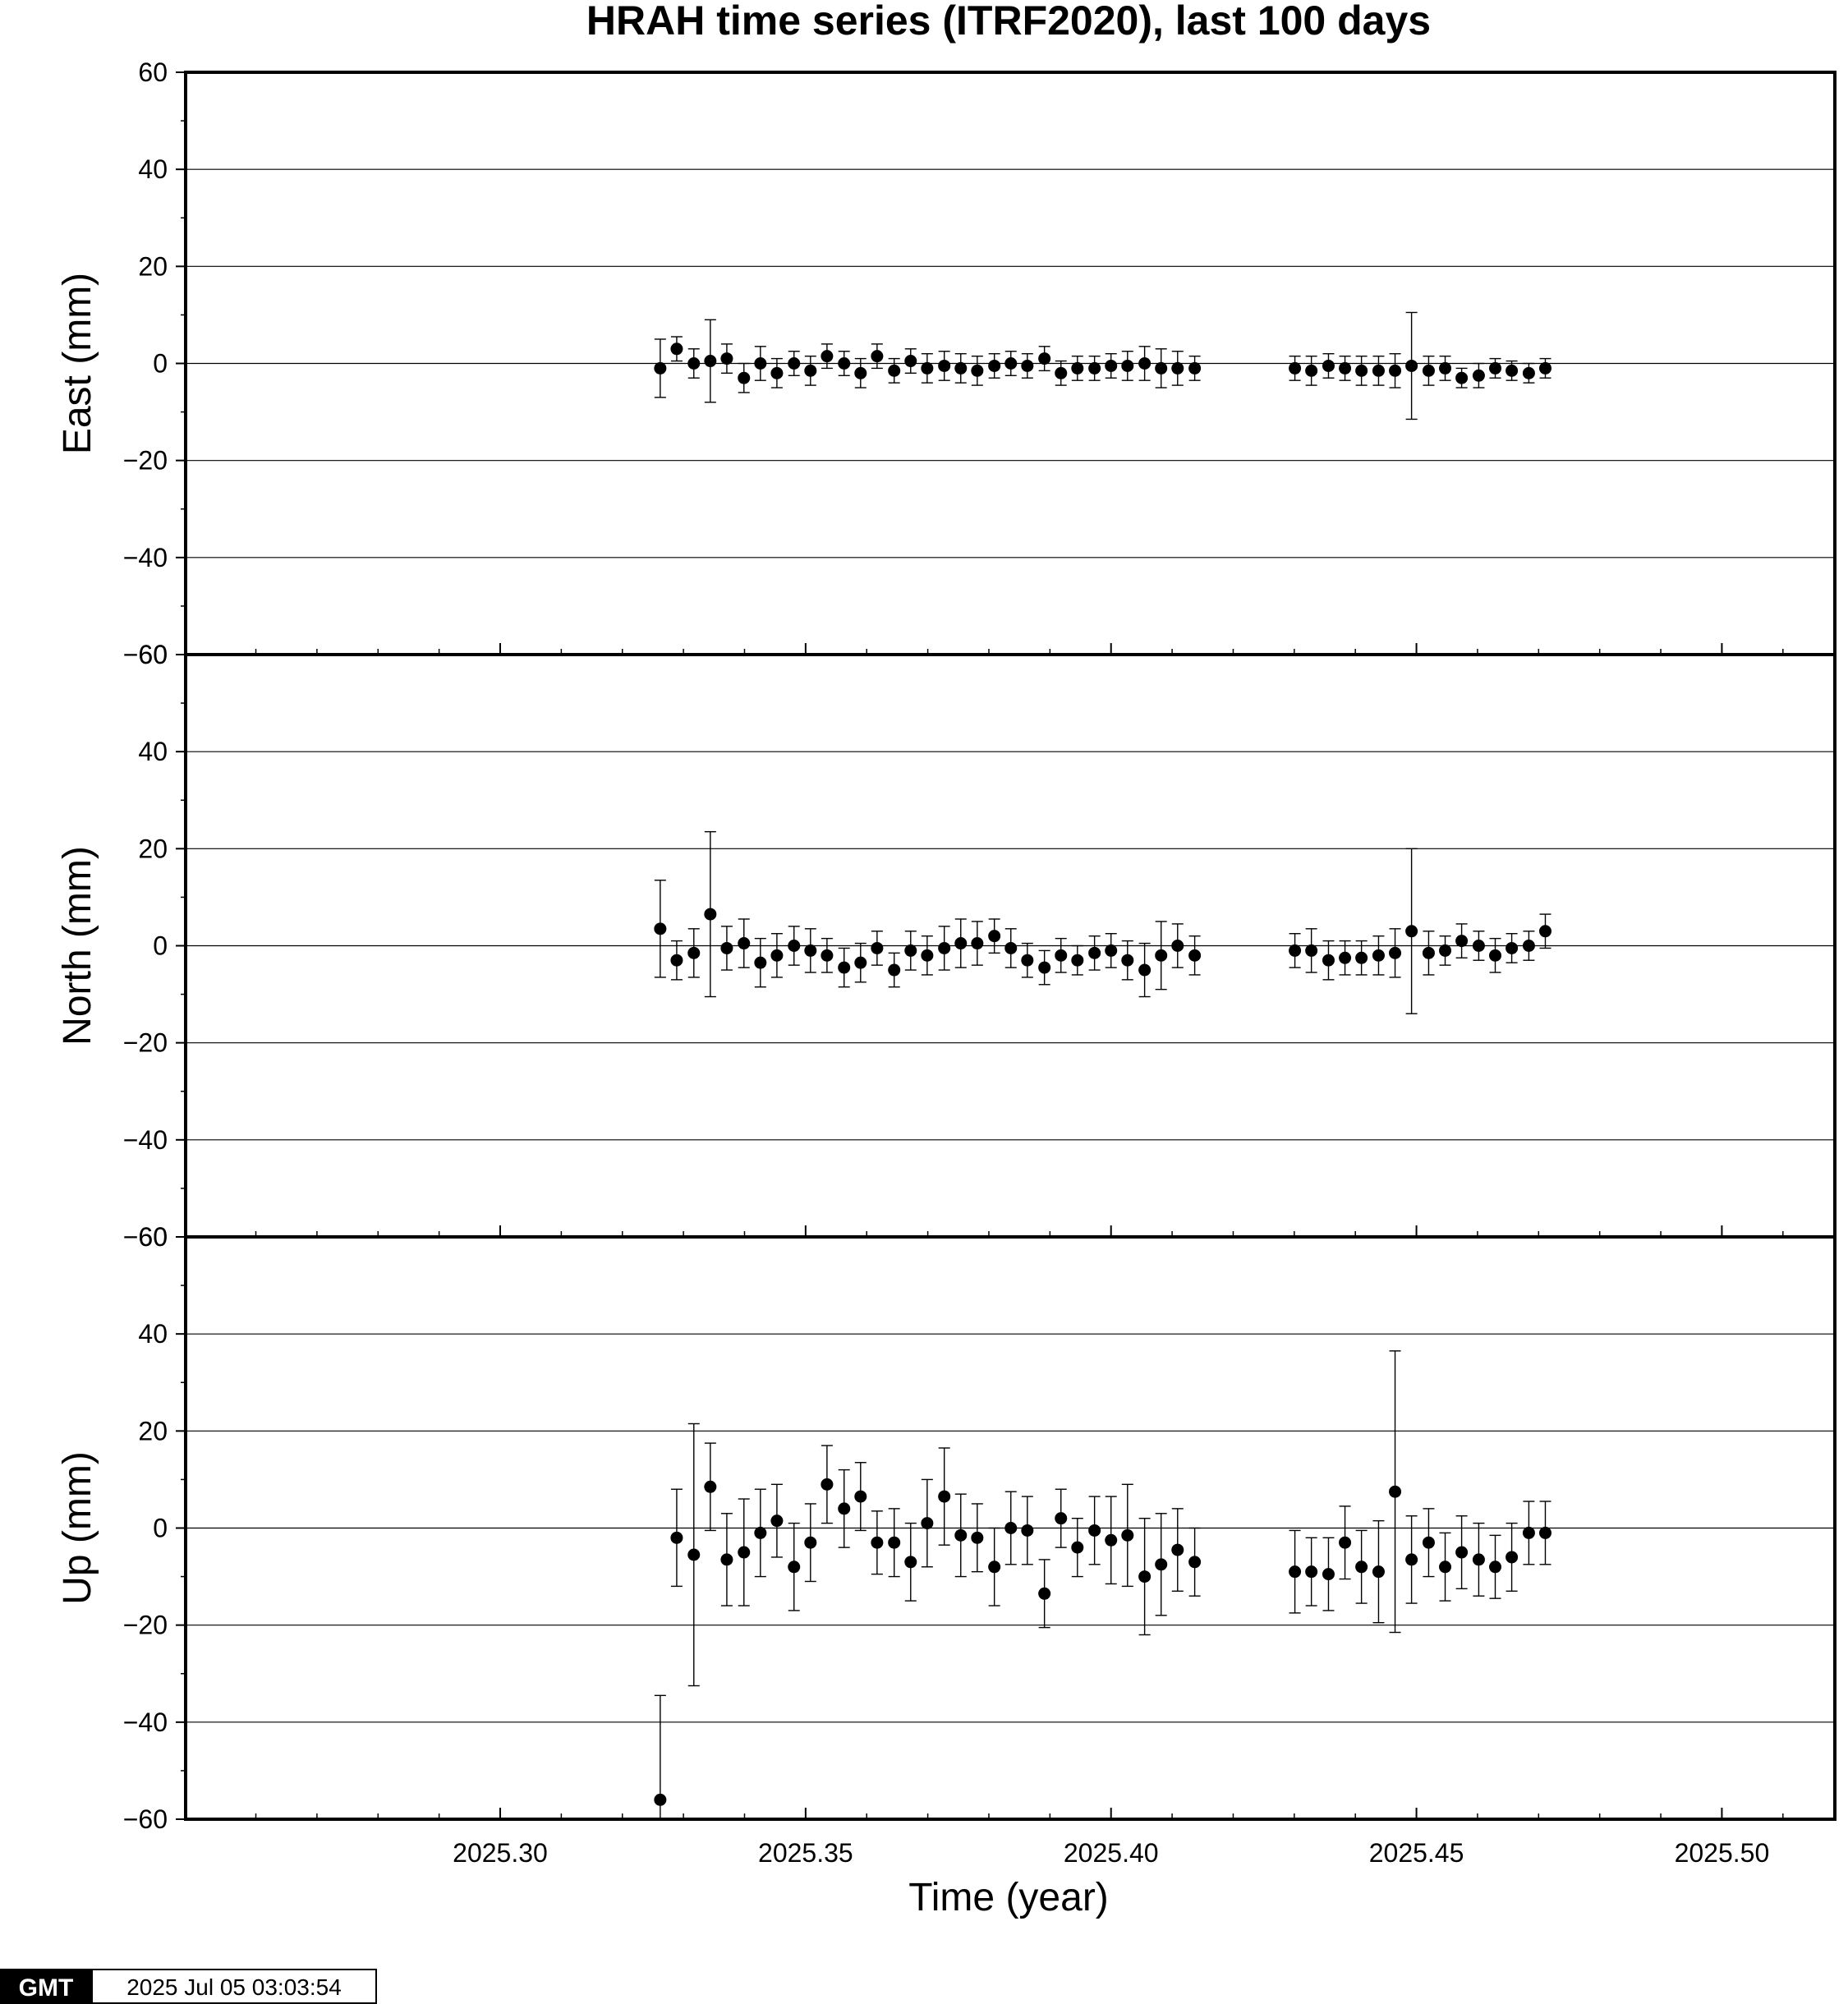 The image size is (1848, 2004). I want to click on y-tick-label: 60, so click(153, 1237).